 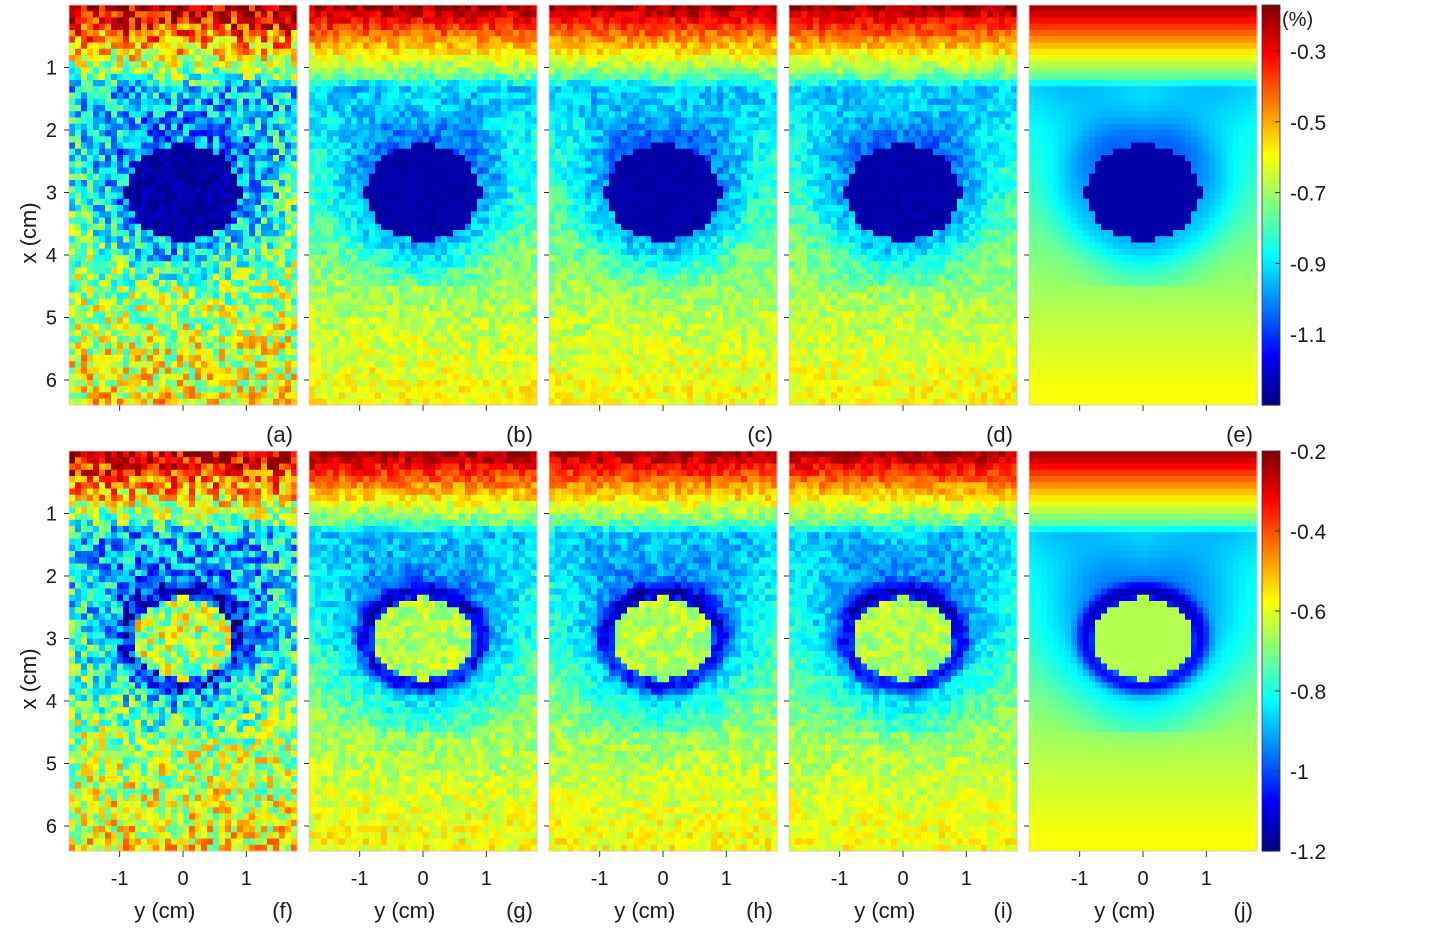 What do you see at coordinates (282, 910) in the screenshot?
I see `panel-label: (f)` at bounding box center [282, 910].